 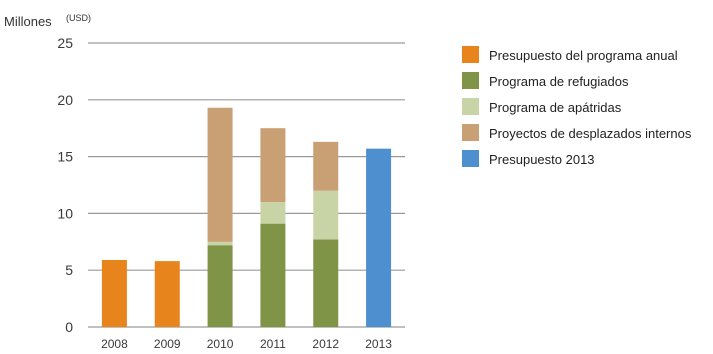 I want to click on y-tick-label: 0, so click(x=69, y=327).